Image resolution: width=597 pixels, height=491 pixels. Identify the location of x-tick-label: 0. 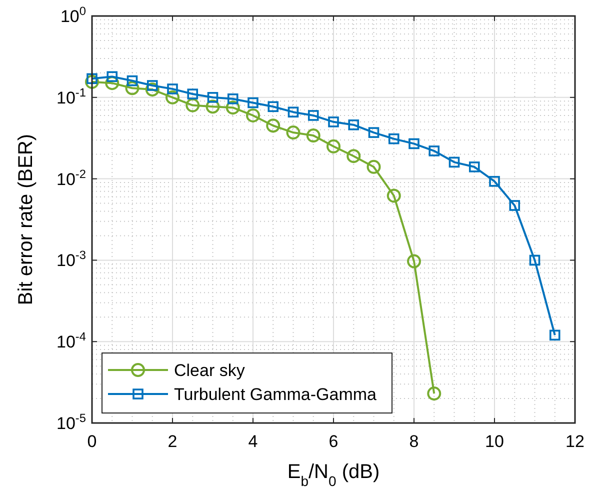
(92, 441).